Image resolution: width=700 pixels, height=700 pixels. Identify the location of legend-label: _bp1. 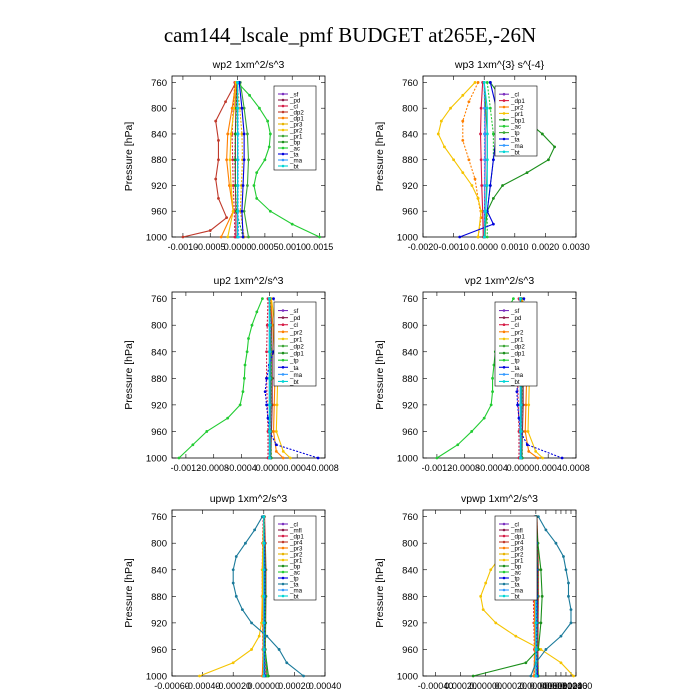
(517, 120).